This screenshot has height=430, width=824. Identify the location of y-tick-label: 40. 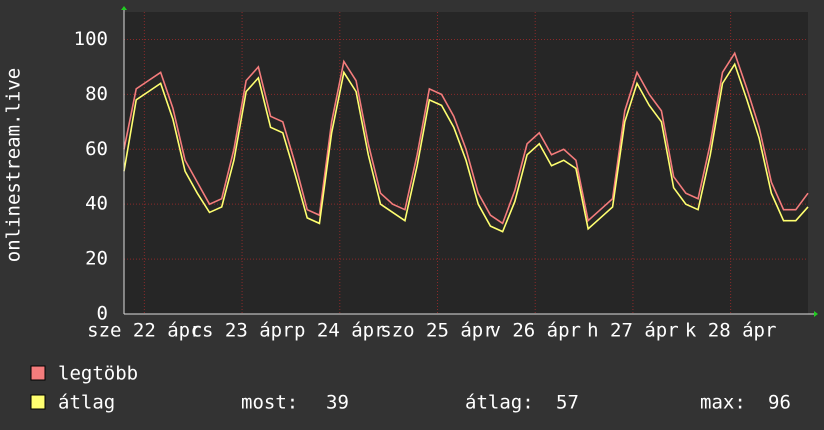
(96, 204).